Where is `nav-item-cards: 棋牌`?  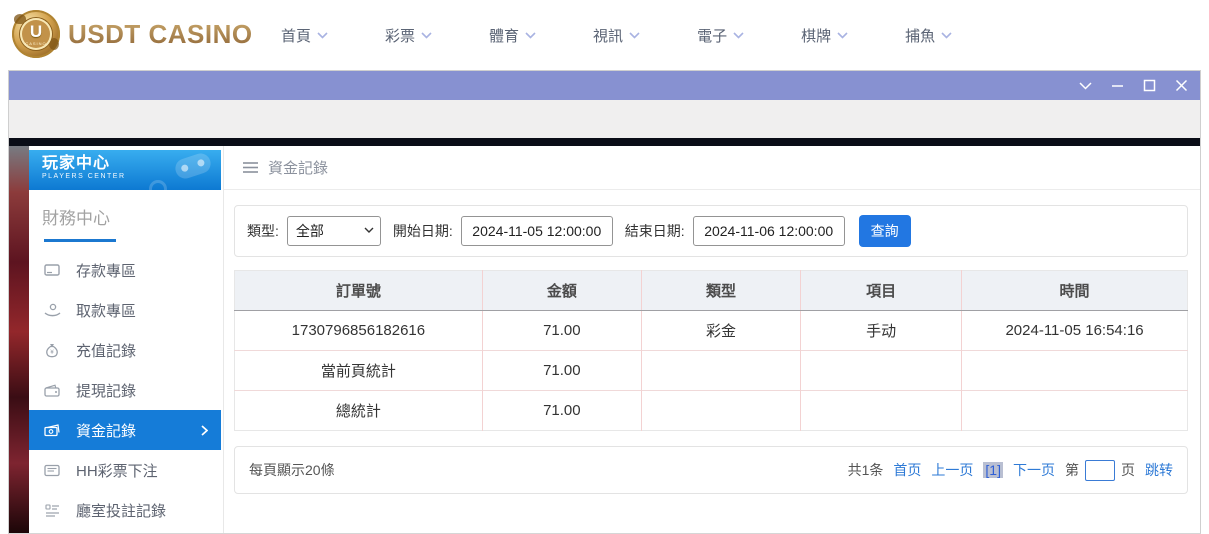 nav-item-cards: 棋牌 is located at coordinates (824, 35).